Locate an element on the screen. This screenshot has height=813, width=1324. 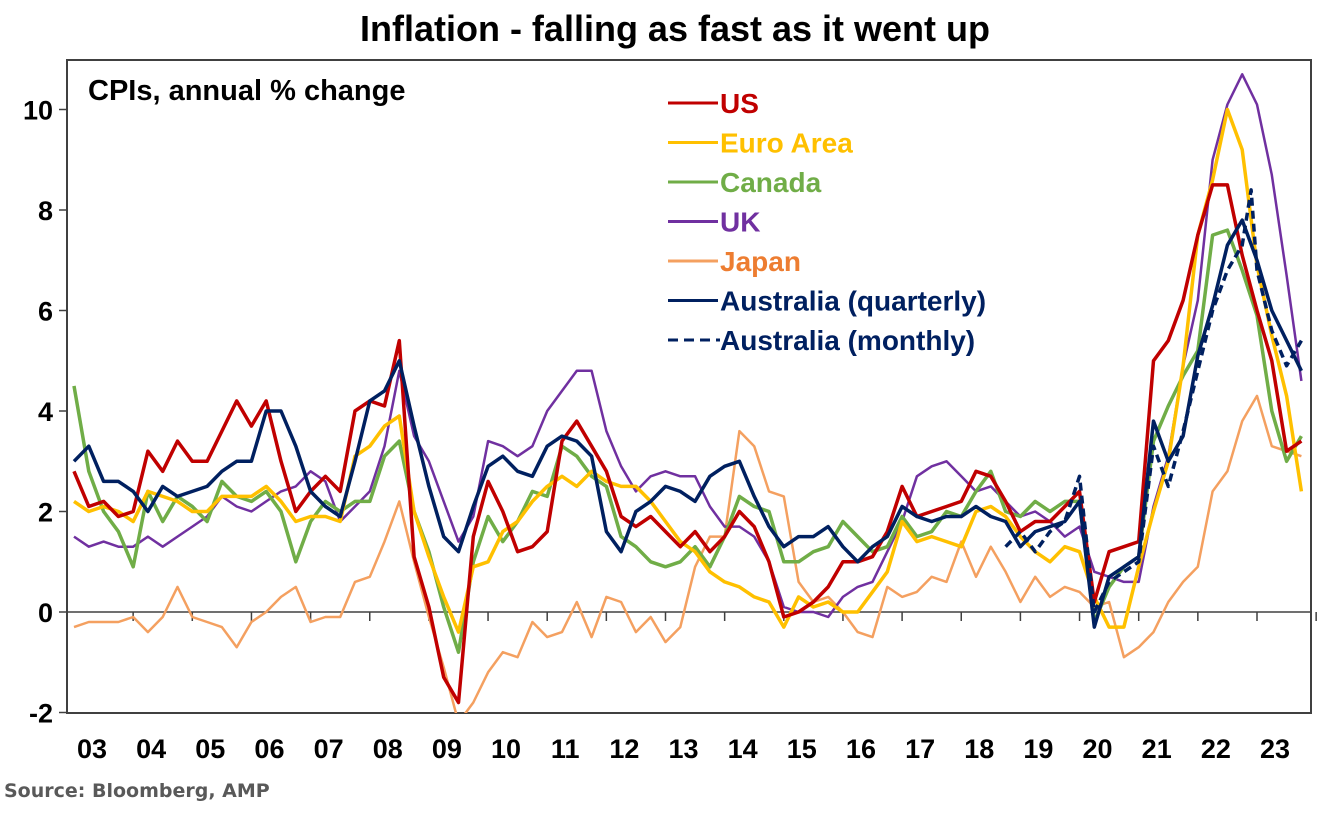
x-tick-label: 13 is located at coordinates (683, 749).